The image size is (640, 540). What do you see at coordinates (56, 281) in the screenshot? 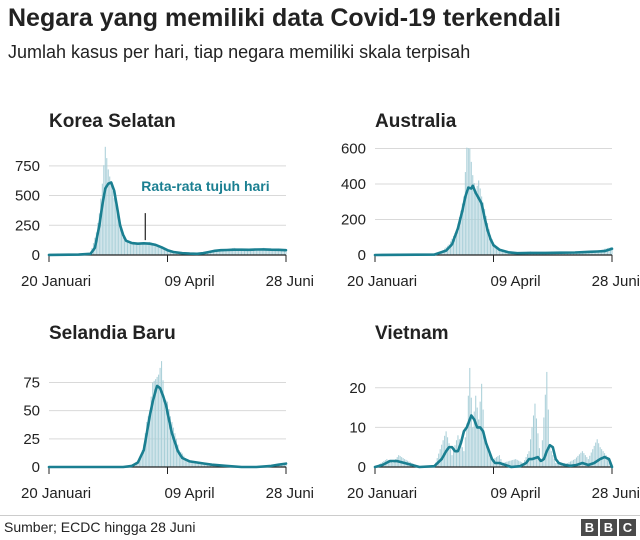
I see `x-tick-label: 20 Januari` at bounding box center [56, 281].